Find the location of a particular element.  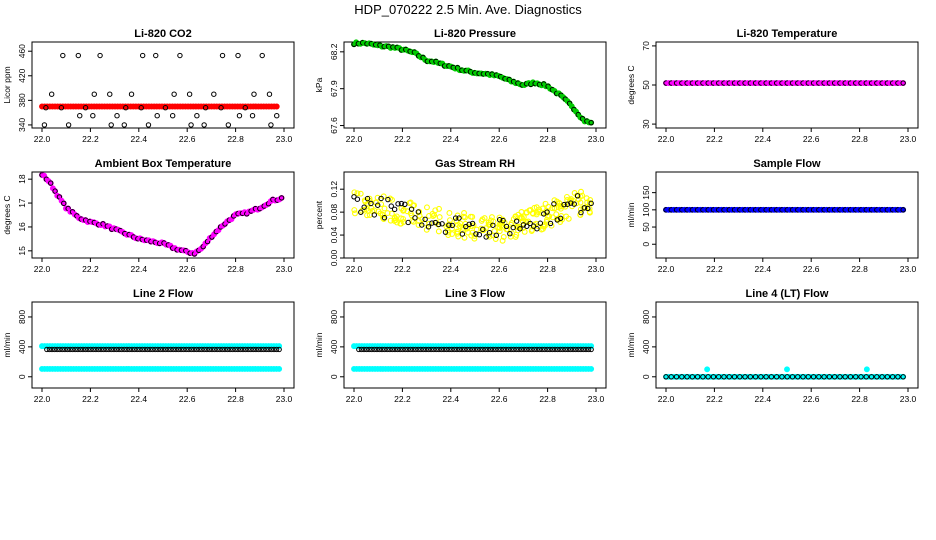

y-axis-label: degrees C is located at coordinates (7, 214).